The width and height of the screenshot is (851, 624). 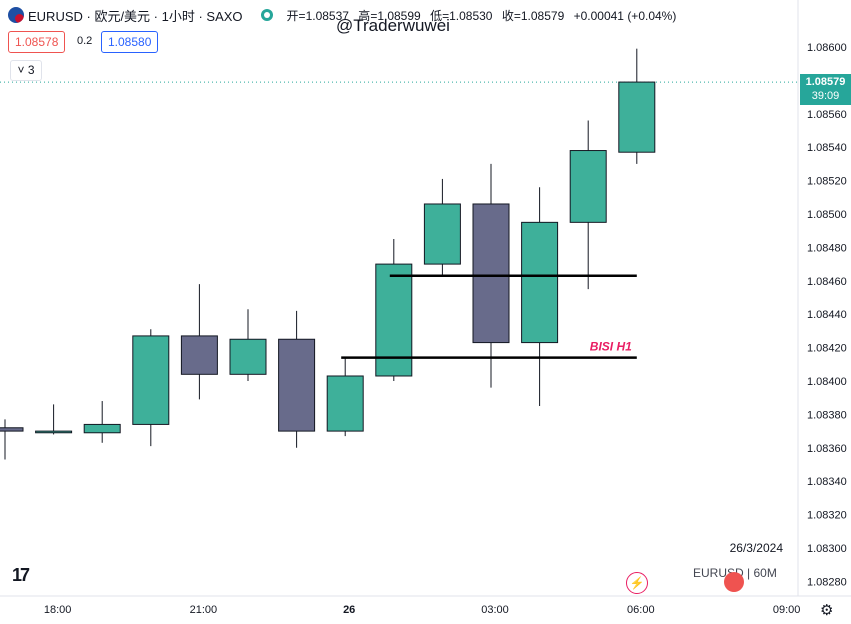 I want to click on us-flag-icon, so click(x=734, y=582).